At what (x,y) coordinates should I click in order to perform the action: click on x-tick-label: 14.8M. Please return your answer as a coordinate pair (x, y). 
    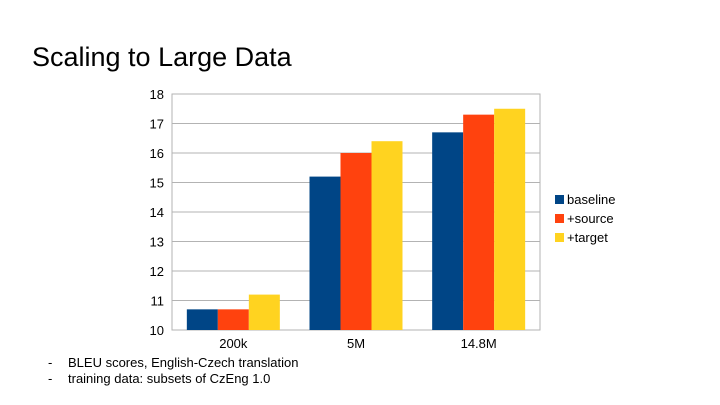
    Looking at the image, I should click on (479, 343).